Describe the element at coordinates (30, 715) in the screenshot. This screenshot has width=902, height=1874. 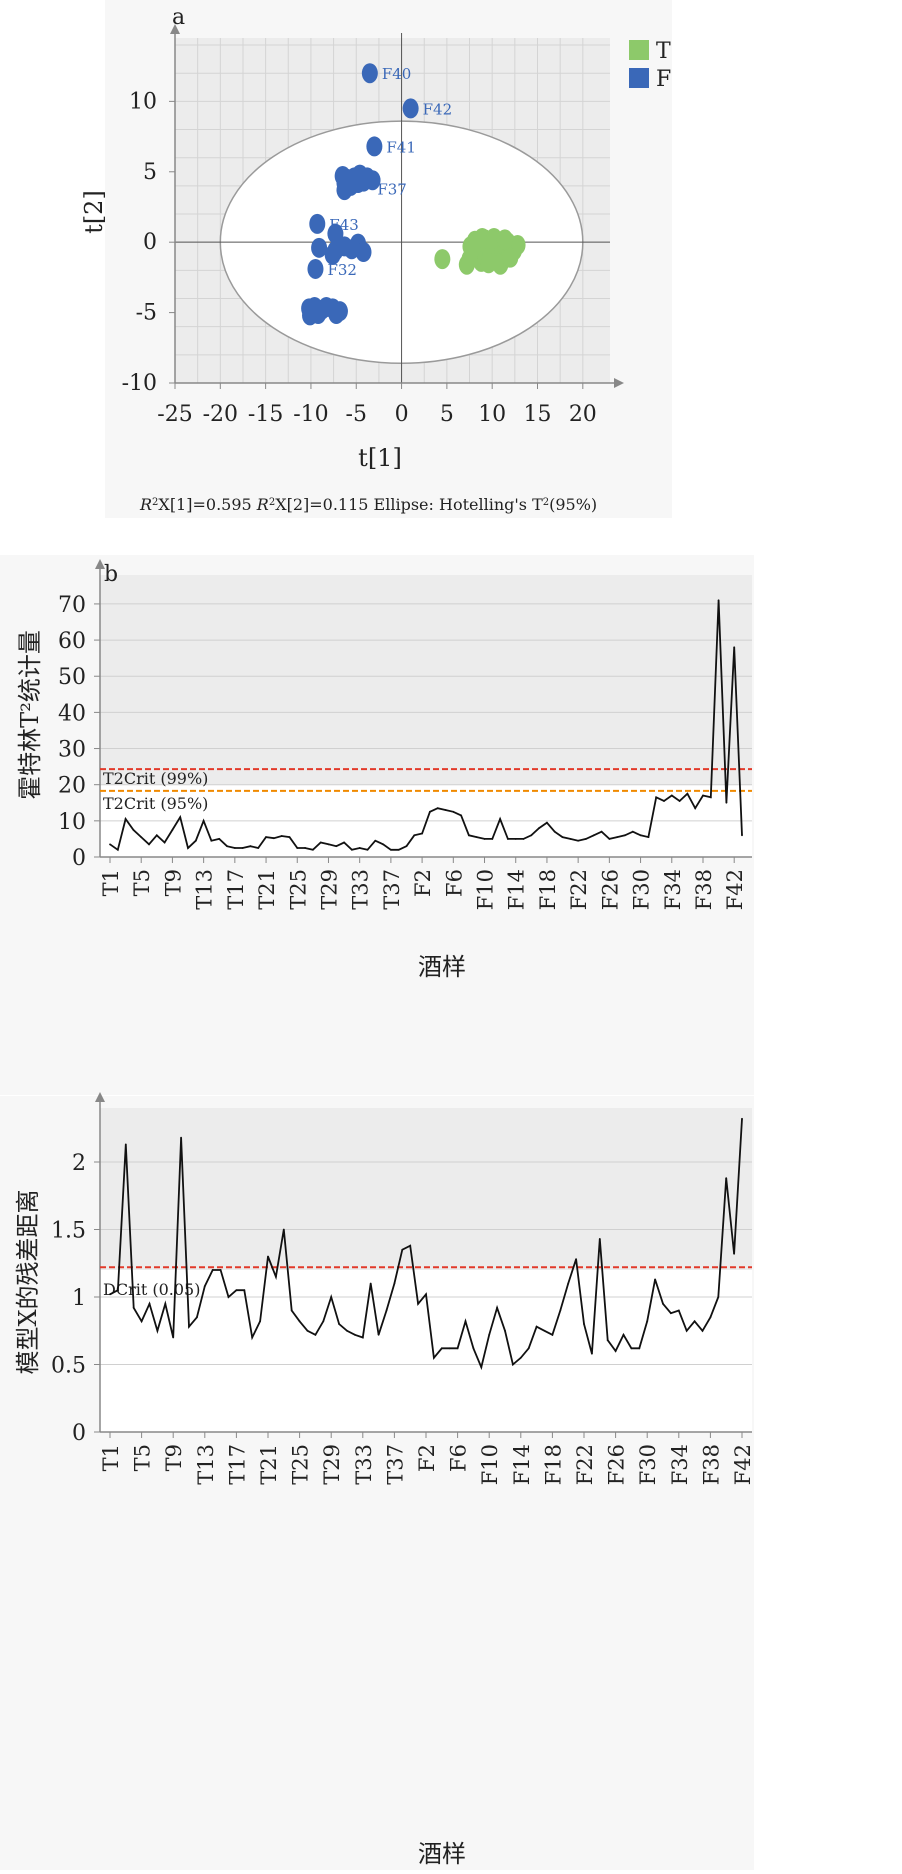
I see `y-axis-label: 霍特林T²统计量` at that location.